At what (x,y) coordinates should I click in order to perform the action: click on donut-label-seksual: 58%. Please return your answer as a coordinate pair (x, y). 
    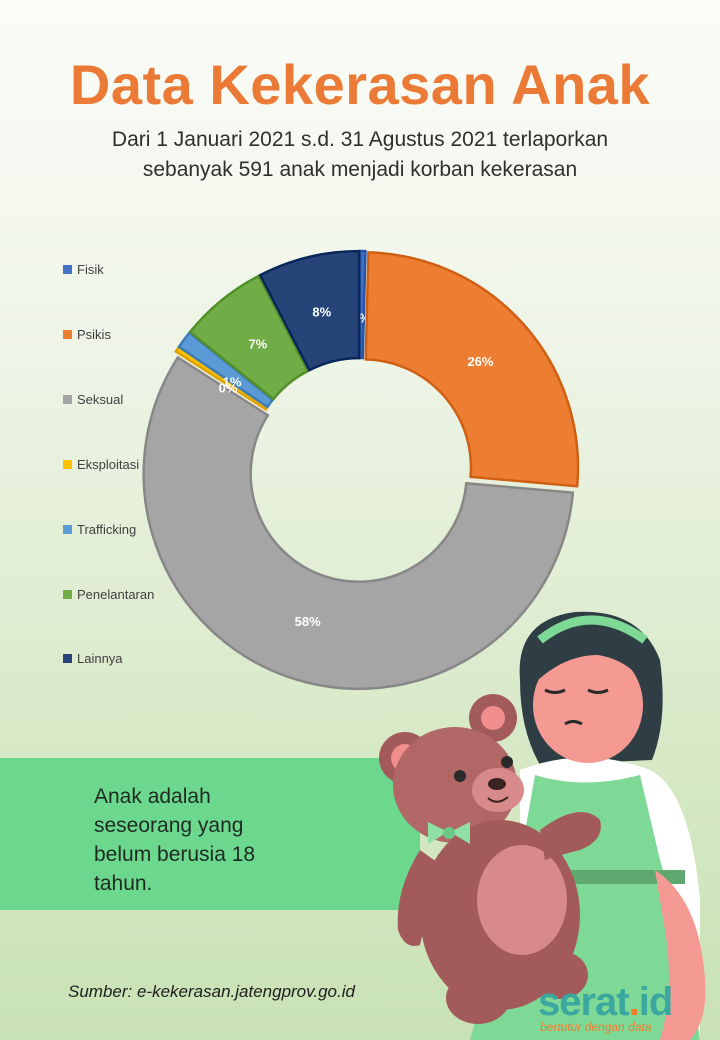
    Looking at the image, I should click on (308, 621).